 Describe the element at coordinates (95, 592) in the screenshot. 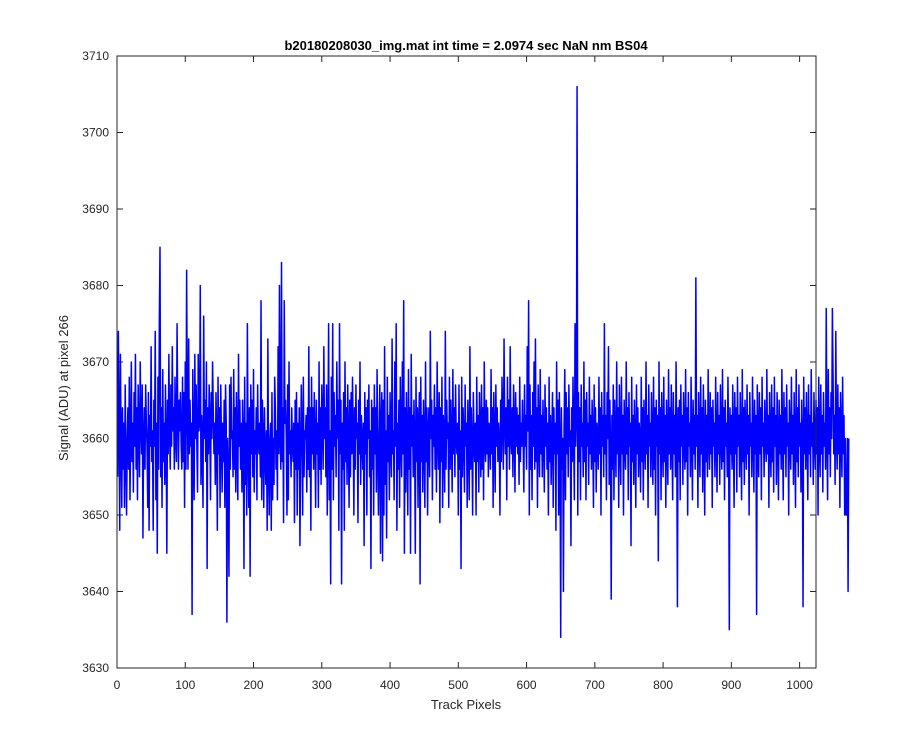

I see `y-tick-label: 3640` at that location.